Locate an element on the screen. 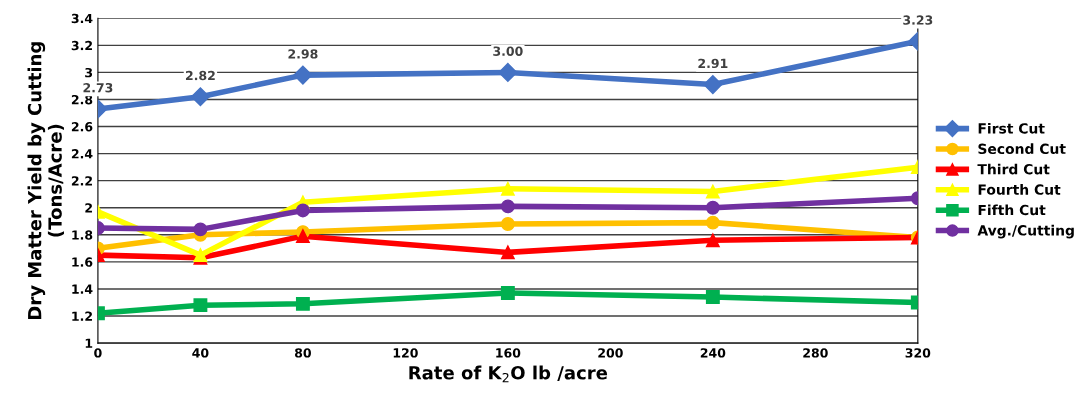 This screenshot has width=1076, height=406. x-tick-label: 320 is located at coordinates (918, 353).